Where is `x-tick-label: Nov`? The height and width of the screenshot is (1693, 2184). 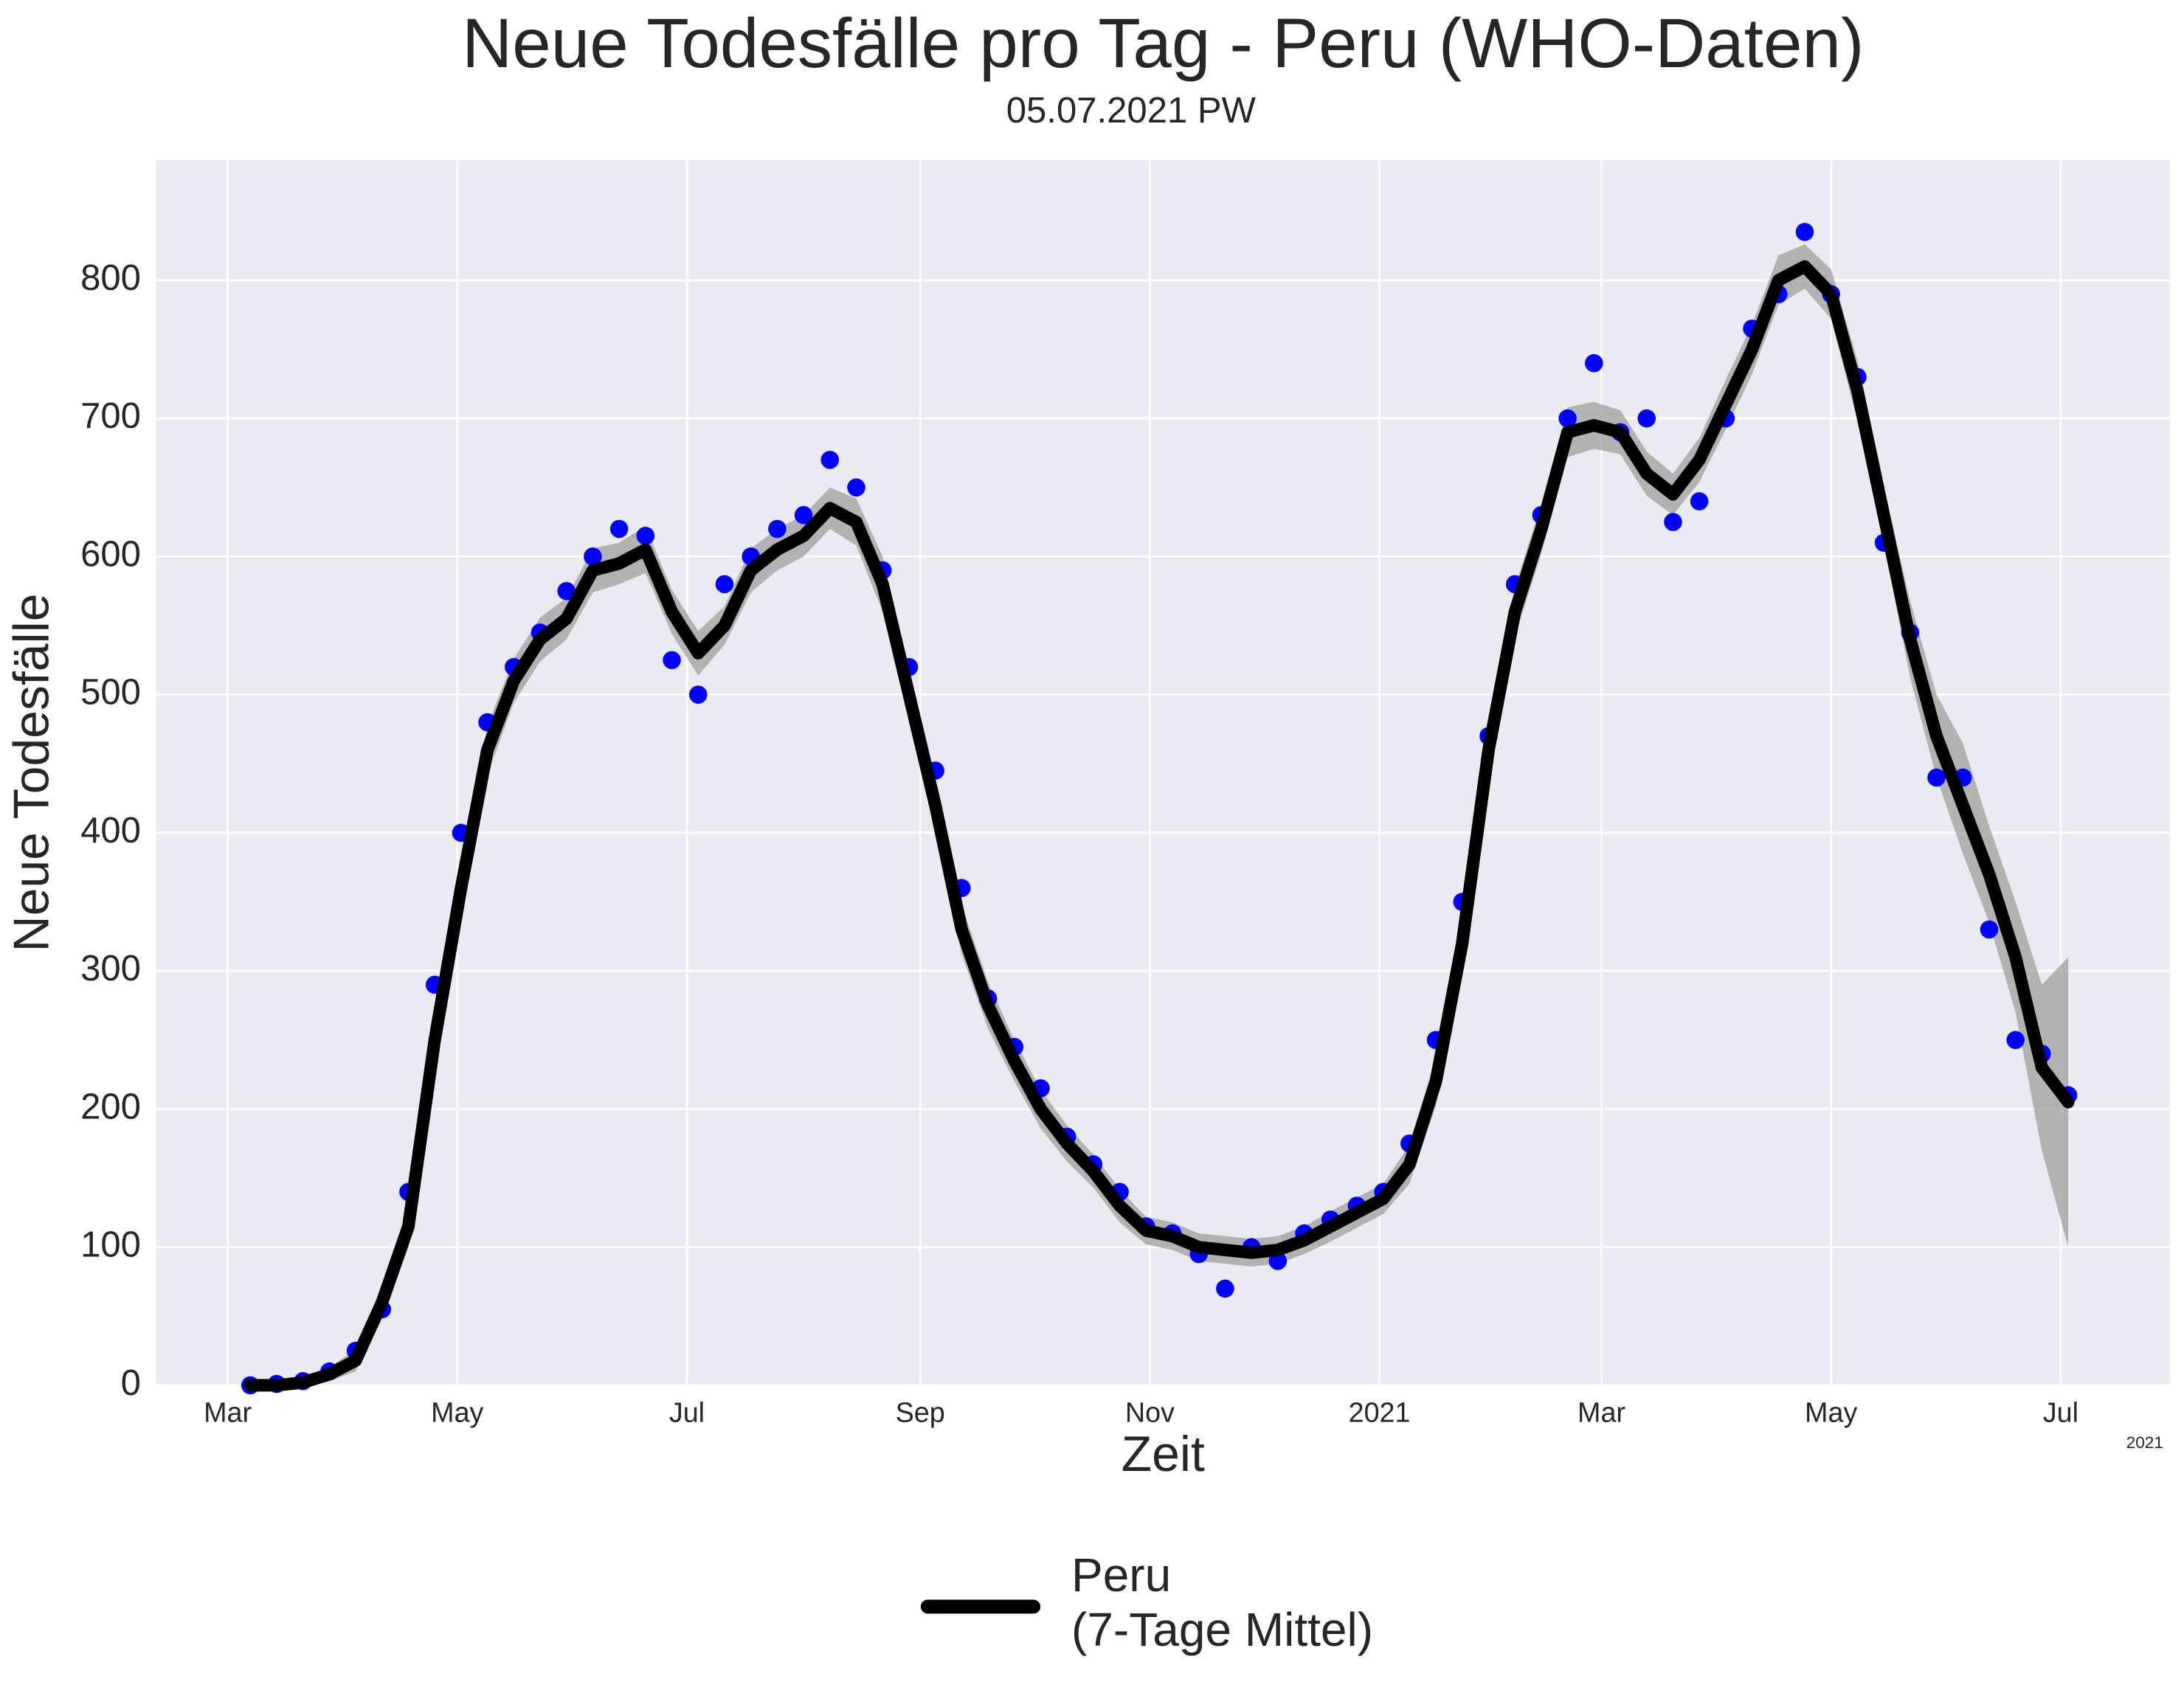
x-tick-label: Nov is located at coordinates (1150, 1413).